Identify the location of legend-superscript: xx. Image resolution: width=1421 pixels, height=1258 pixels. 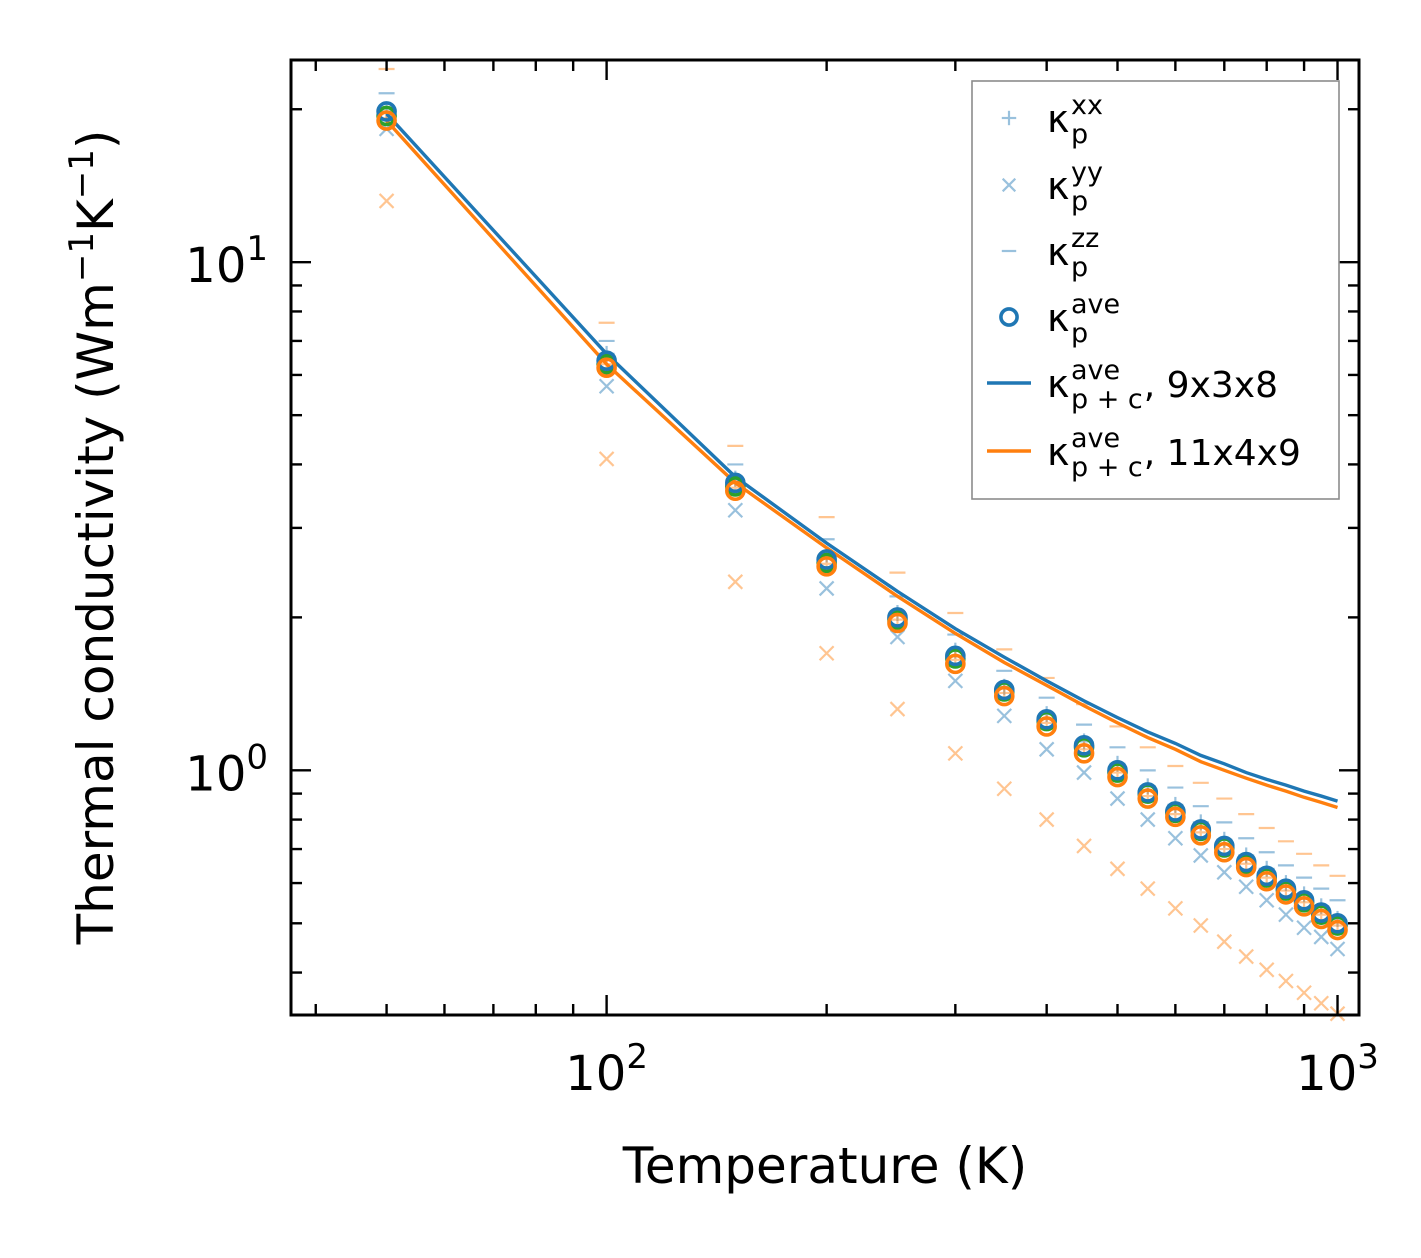
(1087, 105).